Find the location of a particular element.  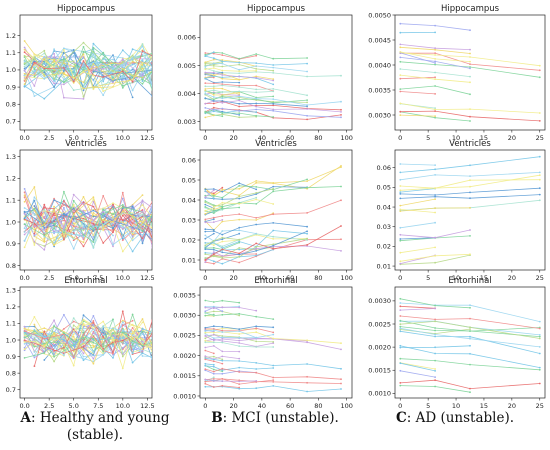

y-tick-label: 0.06 is located at coordinates (189, 160).